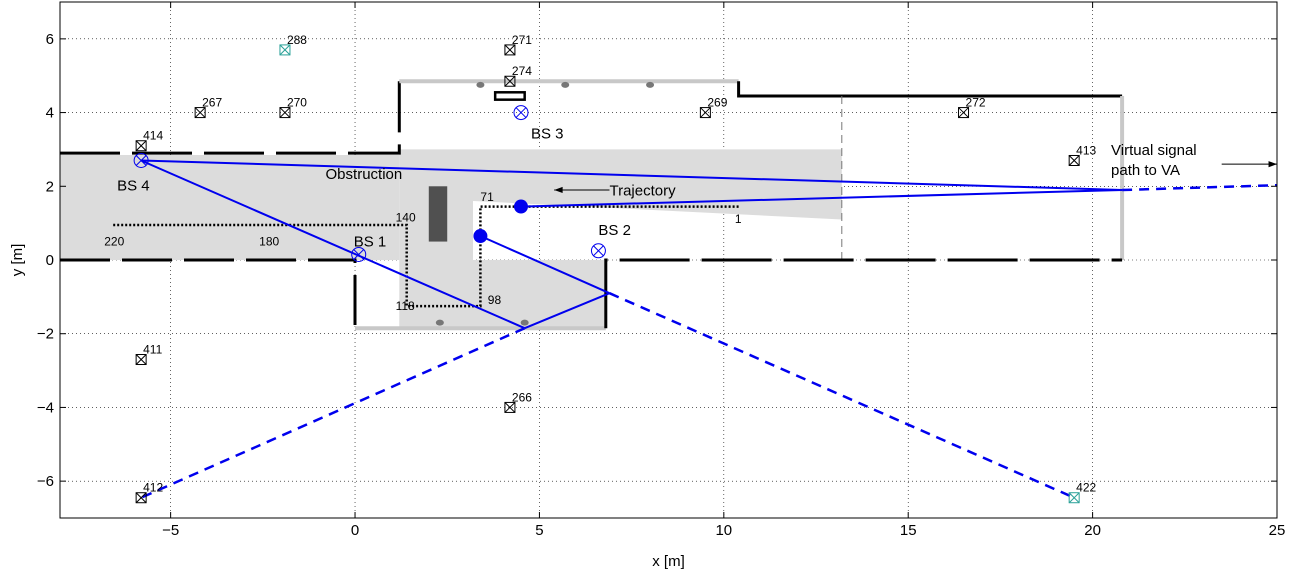 This screenshot has width=1305, height=570. What do you see at coordinates (438, 214) in the screenshot?
I see `obstruction-block` at bounding box center [438, 214].